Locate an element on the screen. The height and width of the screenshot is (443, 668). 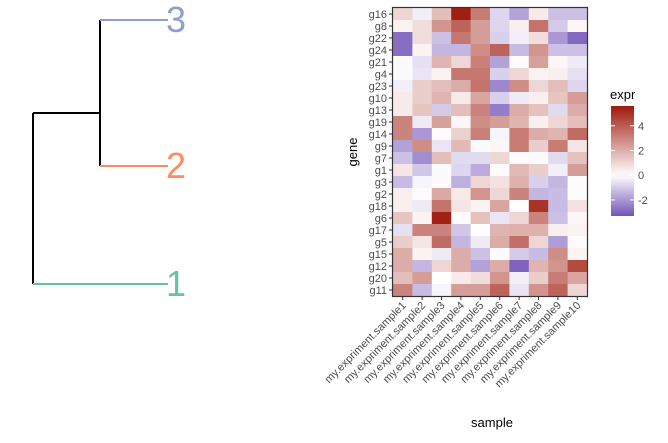
y-axis-title: gene is located at coordinates (352, 152).